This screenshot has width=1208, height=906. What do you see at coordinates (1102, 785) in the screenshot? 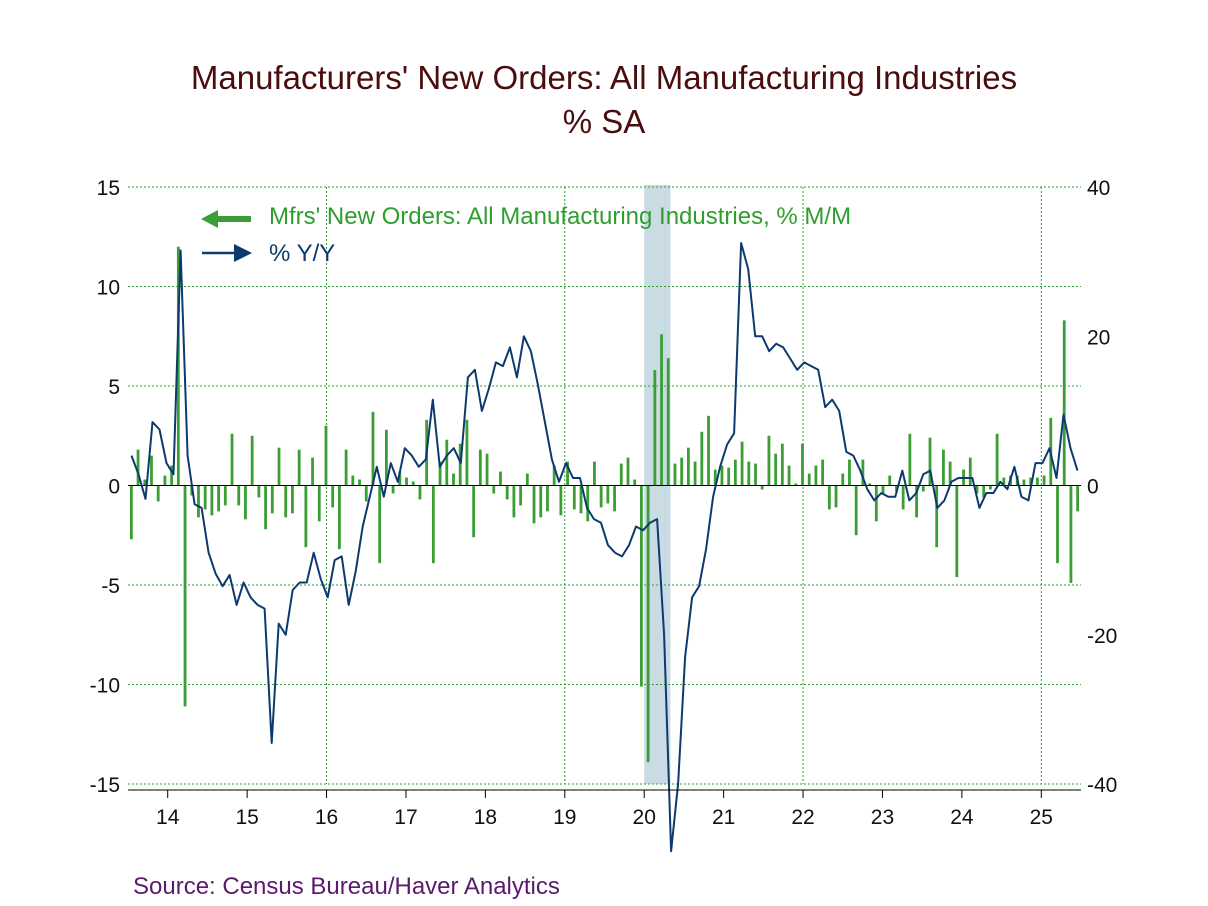
I see `right-tick-label: -40` at bounding box center [1102, 785].